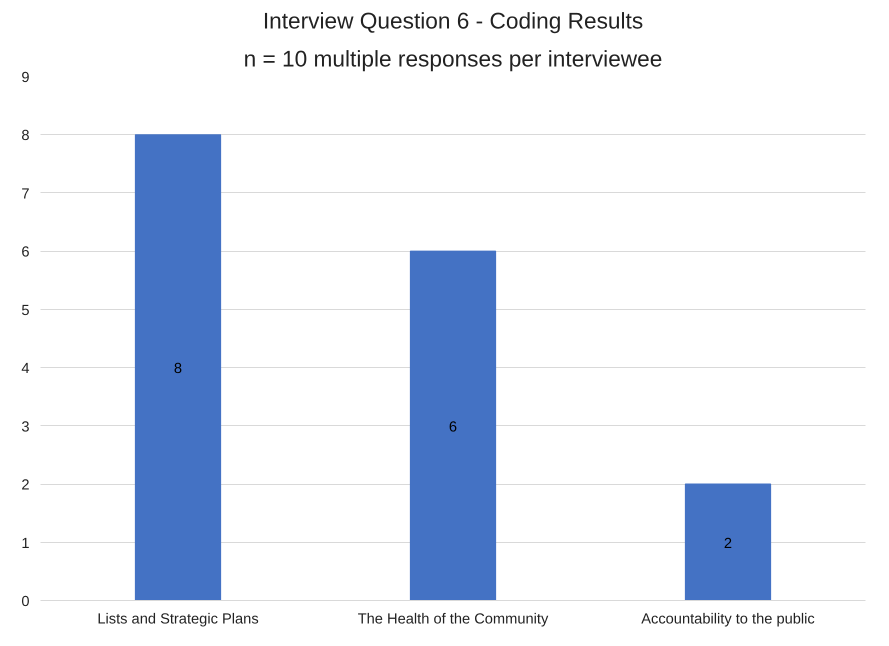 This screenshot has height=646, width=889. Describe the element at coordinates (25, 427) in the screenshot. I see `y-tick-label: 3` at that location.